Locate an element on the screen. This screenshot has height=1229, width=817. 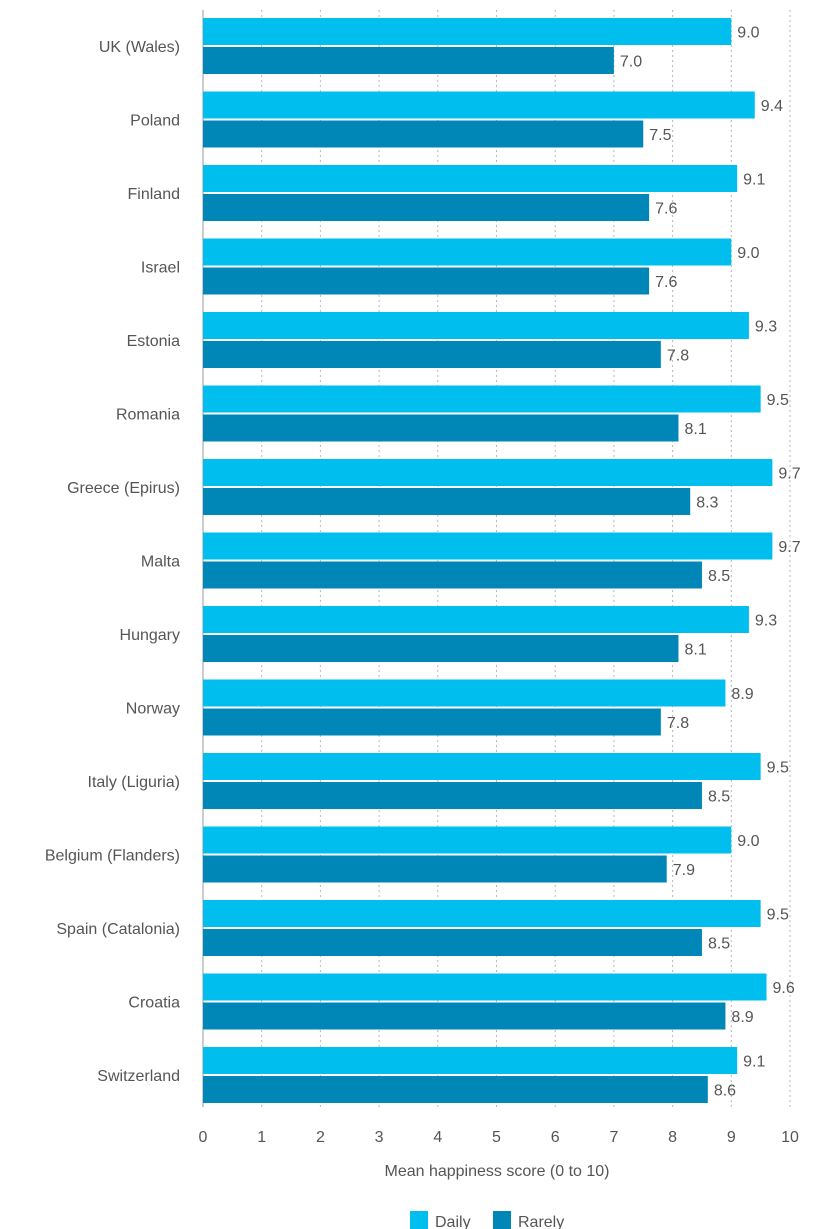
bar-rarely-poland is located at coordinates (423, 134).